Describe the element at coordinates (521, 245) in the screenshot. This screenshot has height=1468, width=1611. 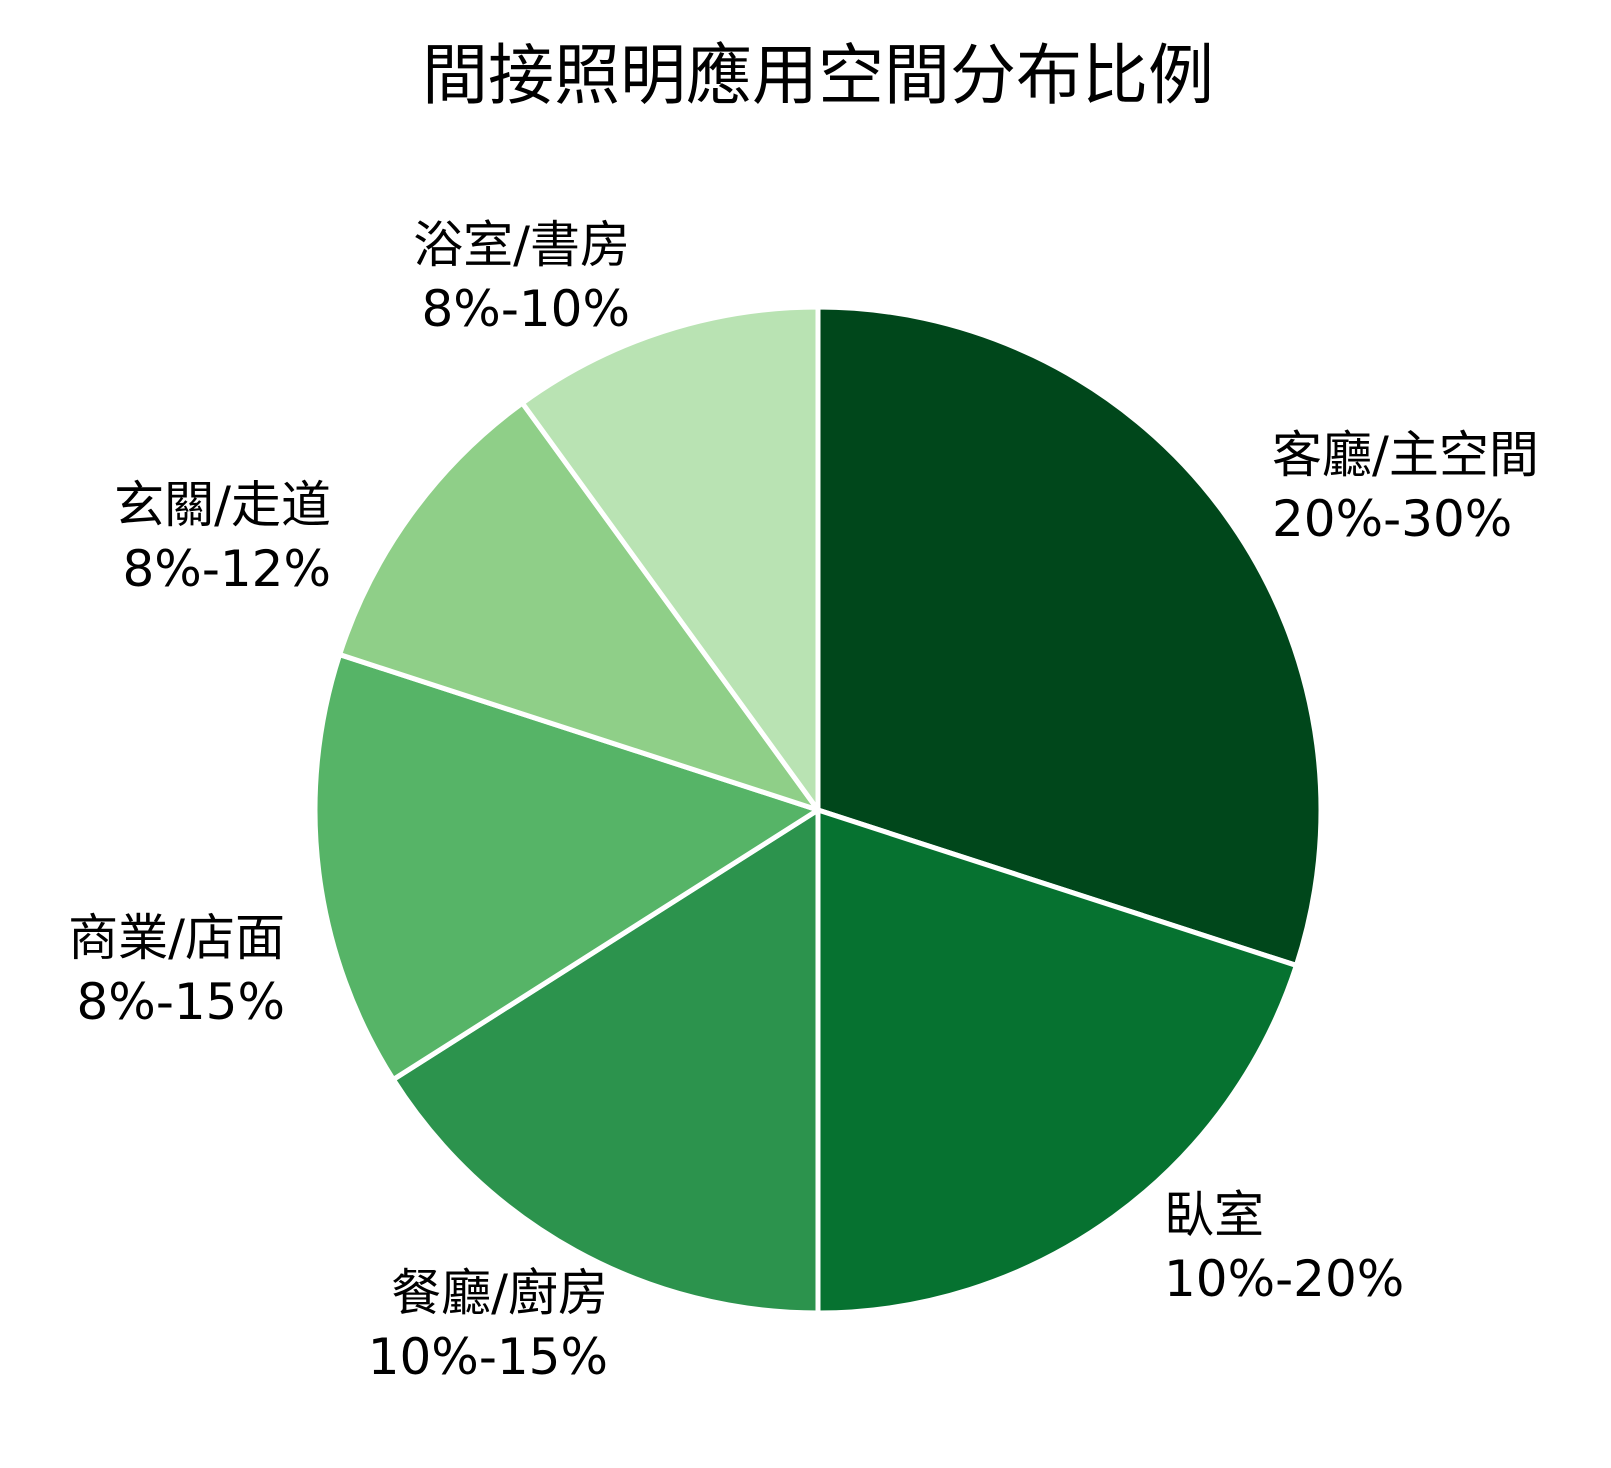
I see `slice-label-6: 浴室/書房` at that location.